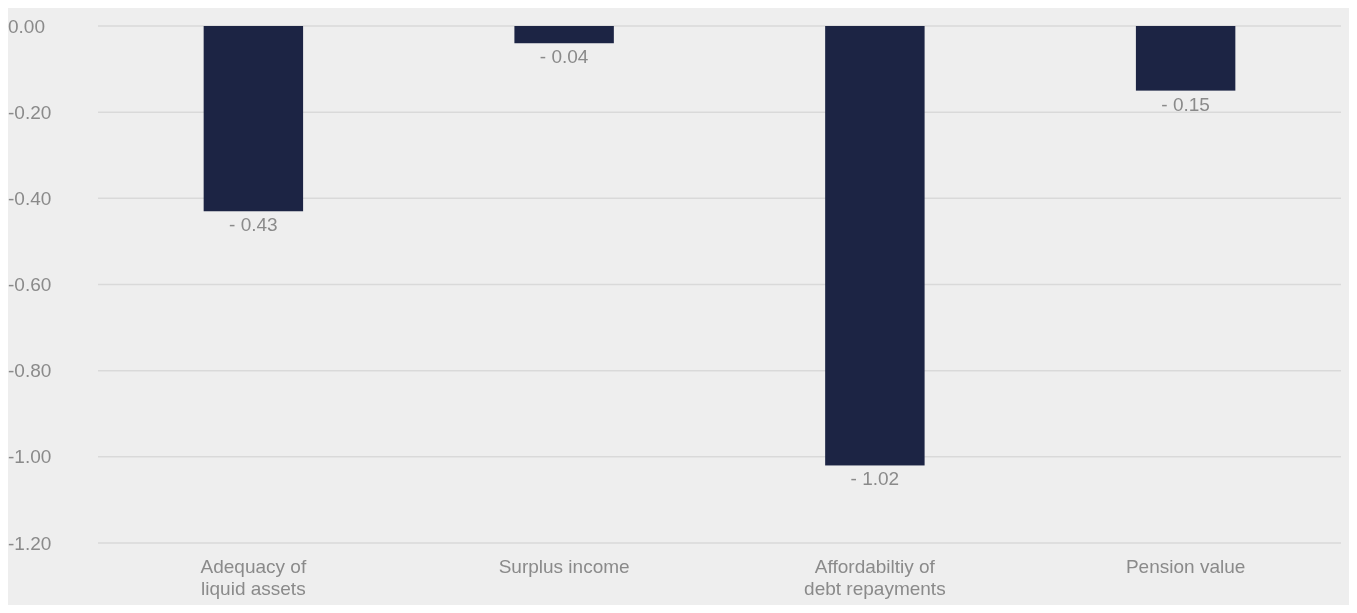 The image size is (1357, 613). Describe the element at coordinates (26, 26) in the screenshot. I see `y-tick-label: 0.00` at that location.